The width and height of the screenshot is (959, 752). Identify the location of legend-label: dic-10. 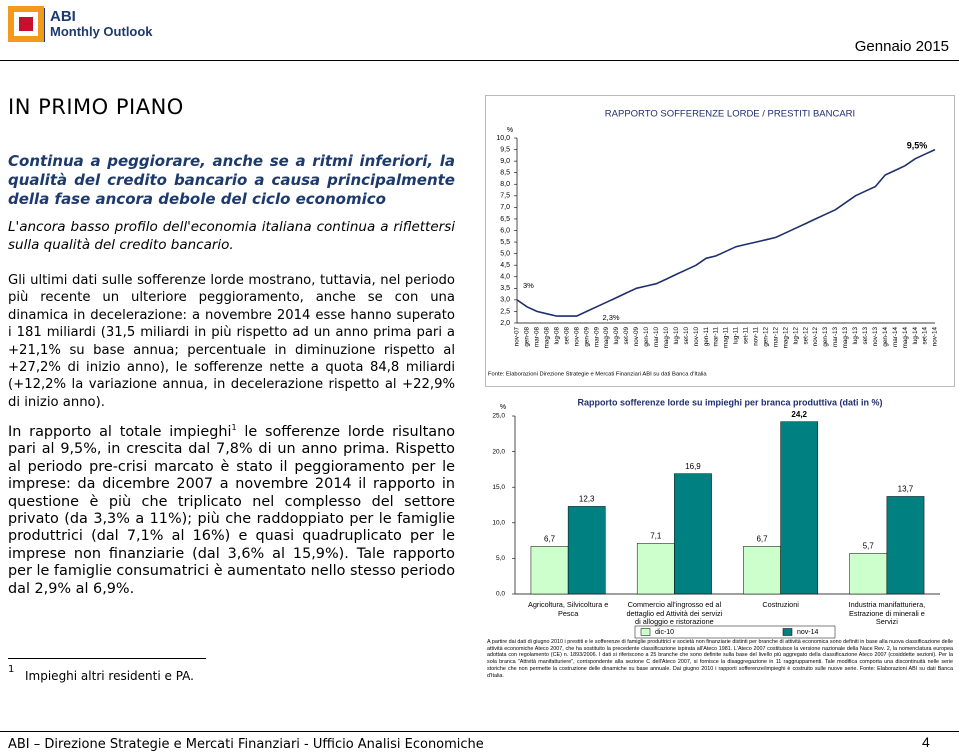
(664, 632).